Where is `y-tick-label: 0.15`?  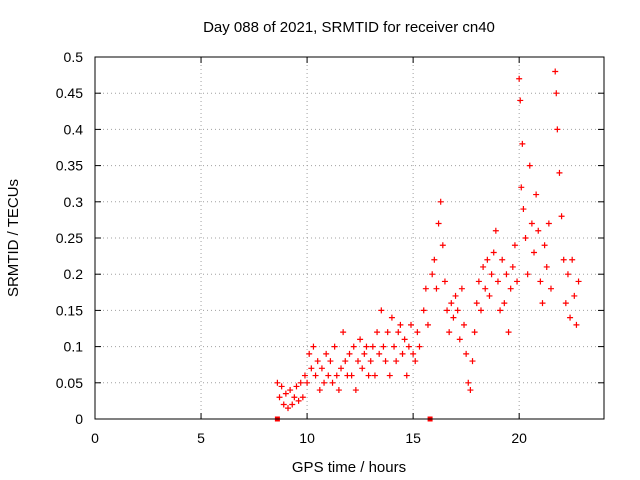
y-tick-label: 0.15 is located at coordinates (69, 310).